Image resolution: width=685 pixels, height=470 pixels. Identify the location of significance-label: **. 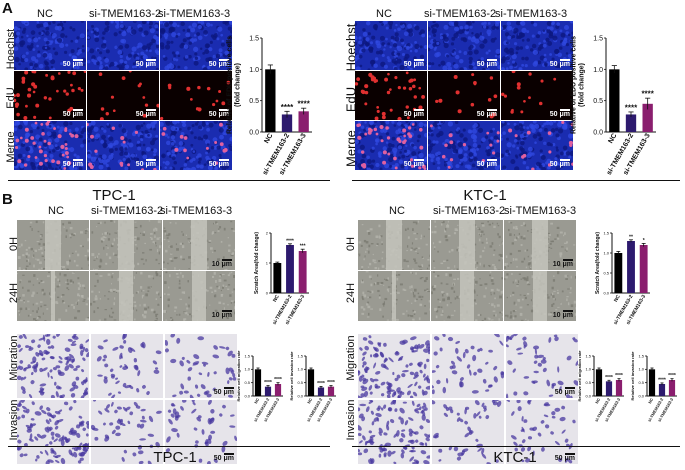
(631, 237).